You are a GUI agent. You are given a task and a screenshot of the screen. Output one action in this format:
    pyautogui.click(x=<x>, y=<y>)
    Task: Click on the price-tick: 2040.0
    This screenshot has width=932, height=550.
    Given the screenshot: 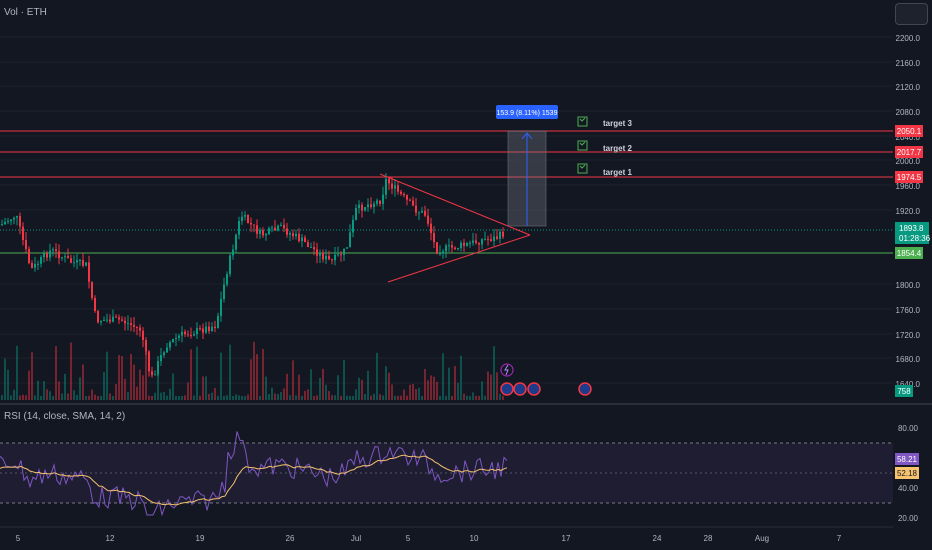 What is the action you would take?
    pyautogui.click(x=908, y=137)
    